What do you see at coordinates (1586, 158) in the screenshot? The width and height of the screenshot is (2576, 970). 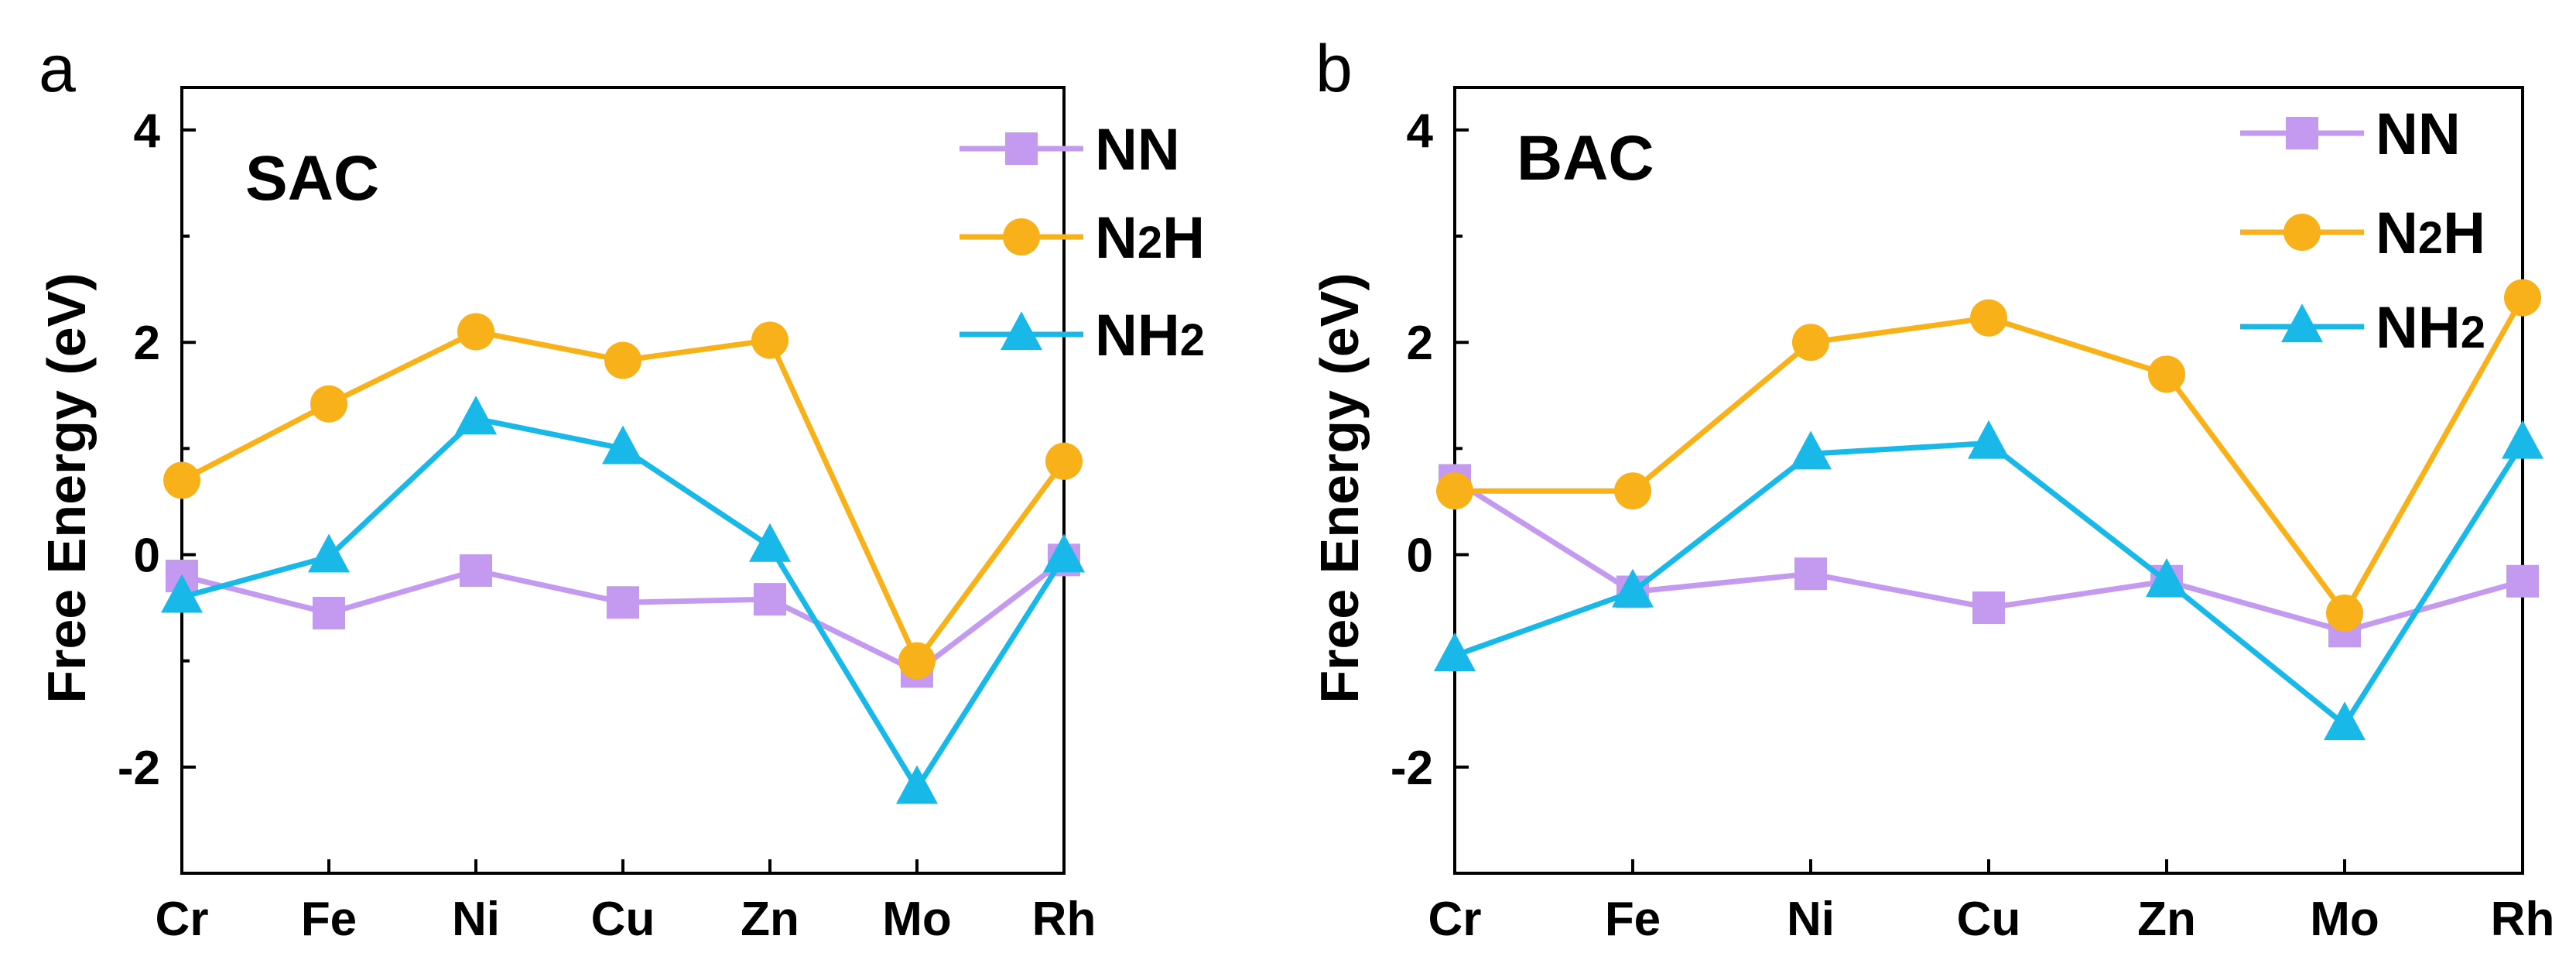 I see `panel-tag: BAC` at bounding box center [1586, 158].